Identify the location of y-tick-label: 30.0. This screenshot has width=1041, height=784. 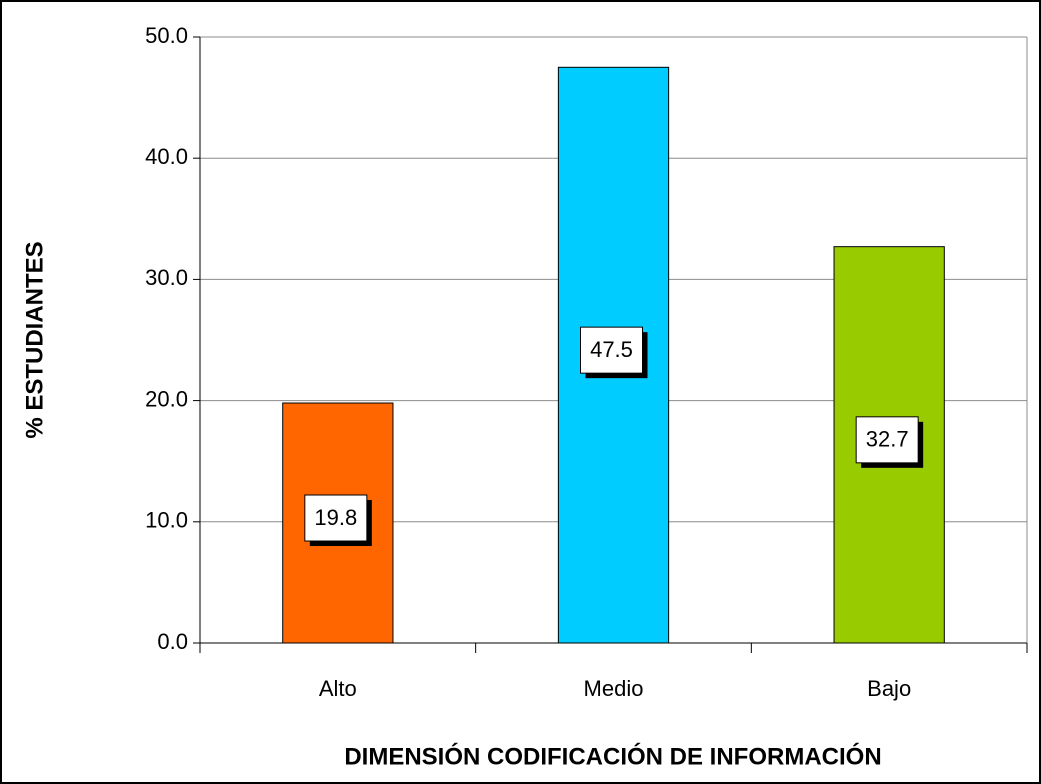
(166, 277).